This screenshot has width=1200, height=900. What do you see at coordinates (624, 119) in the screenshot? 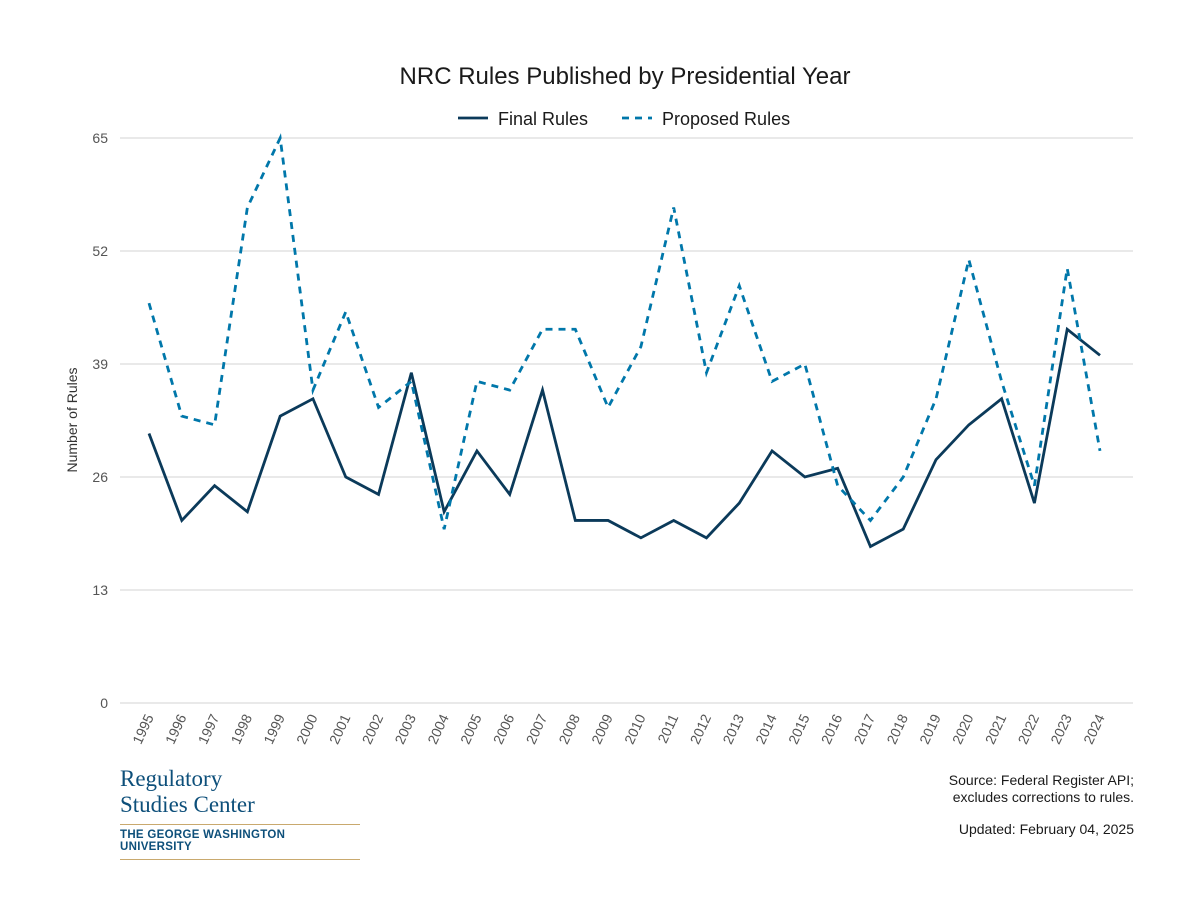
I see `legend: Final Rules Proposed Rules` at bounding box center [624, 119].